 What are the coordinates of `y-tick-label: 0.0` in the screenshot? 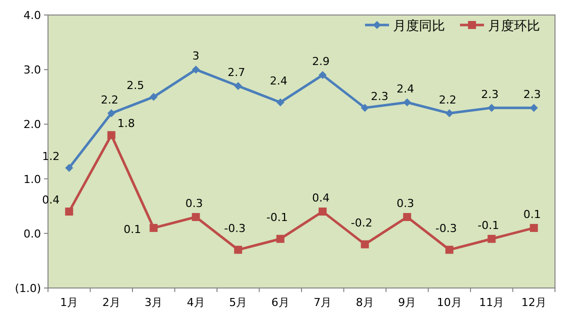 It's located at (32, 233).